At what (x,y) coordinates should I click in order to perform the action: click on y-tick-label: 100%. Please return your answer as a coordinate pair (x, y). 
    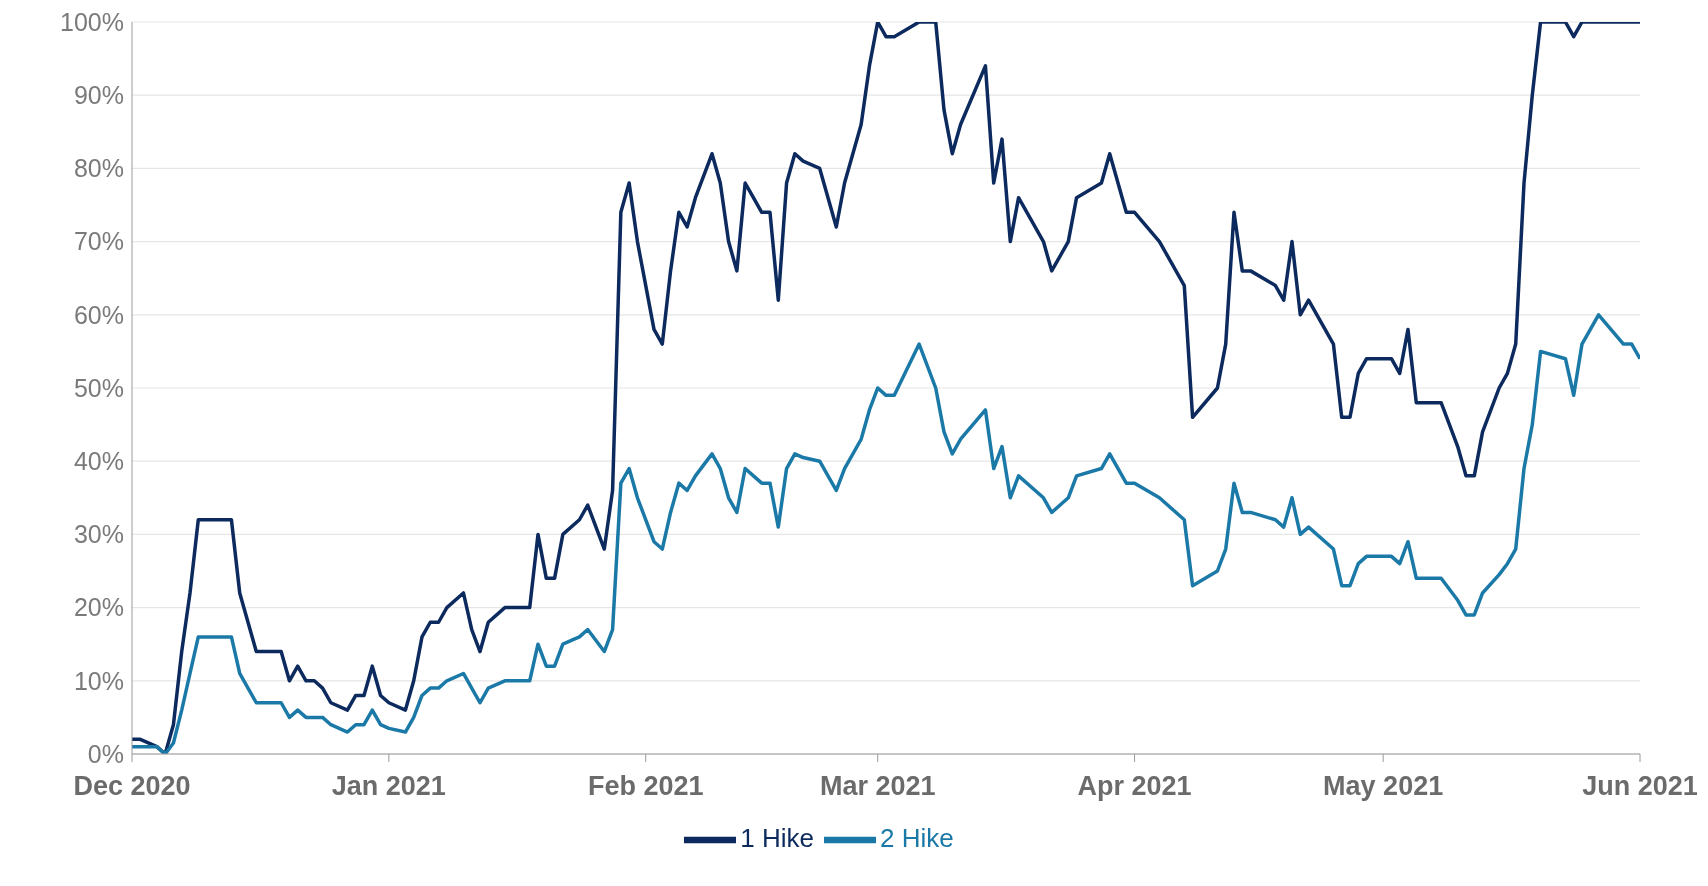
    Looking at the image, I should click on (92, 21).